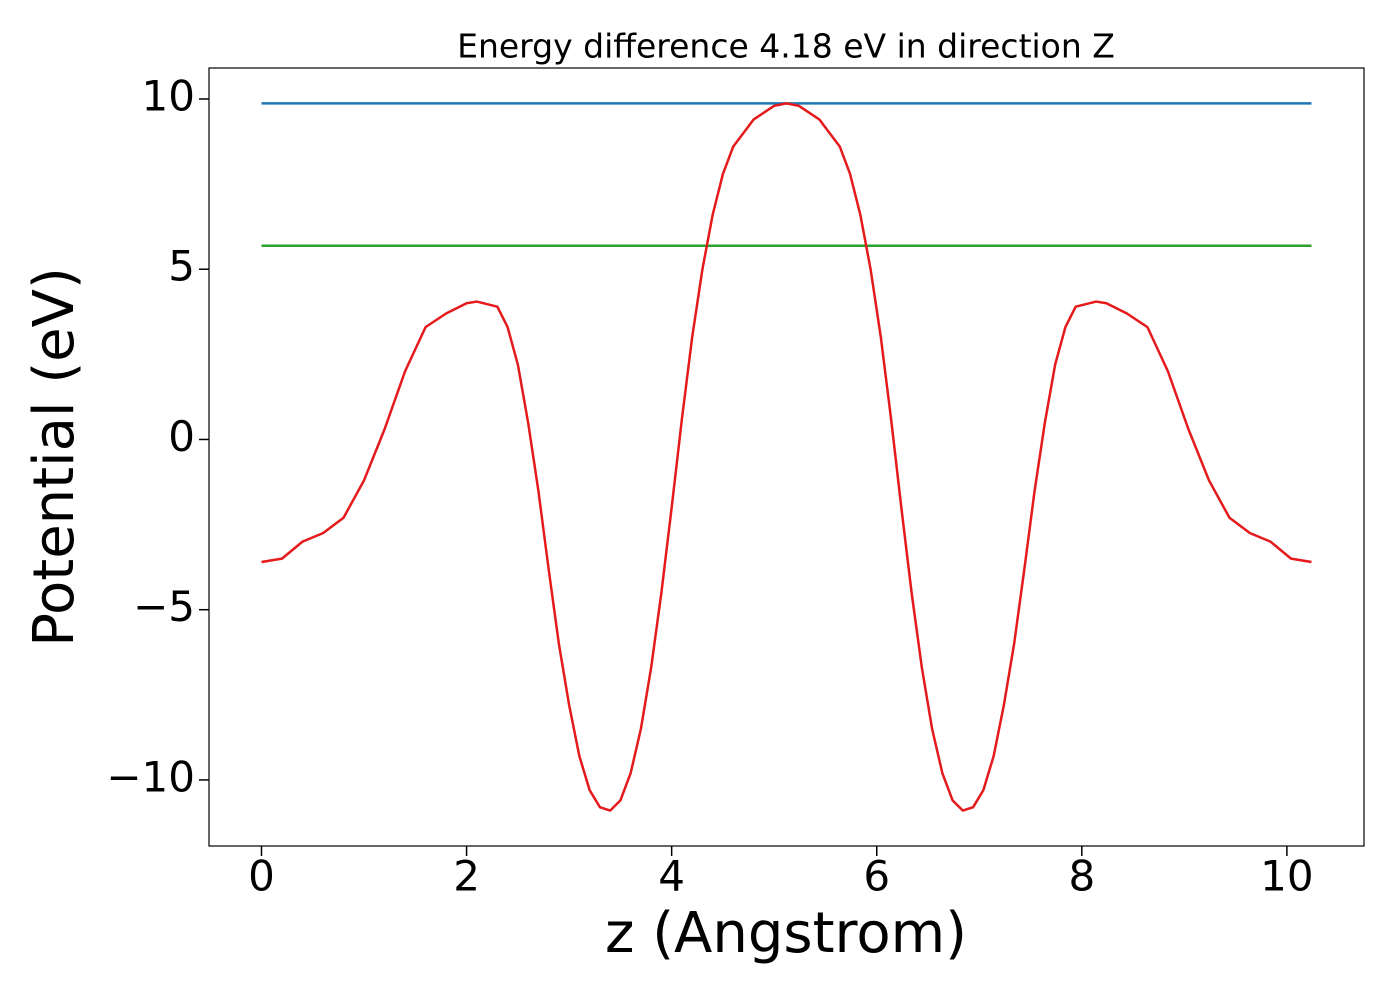  I want to click on x-tick-label: 8, so click(1081, 876).